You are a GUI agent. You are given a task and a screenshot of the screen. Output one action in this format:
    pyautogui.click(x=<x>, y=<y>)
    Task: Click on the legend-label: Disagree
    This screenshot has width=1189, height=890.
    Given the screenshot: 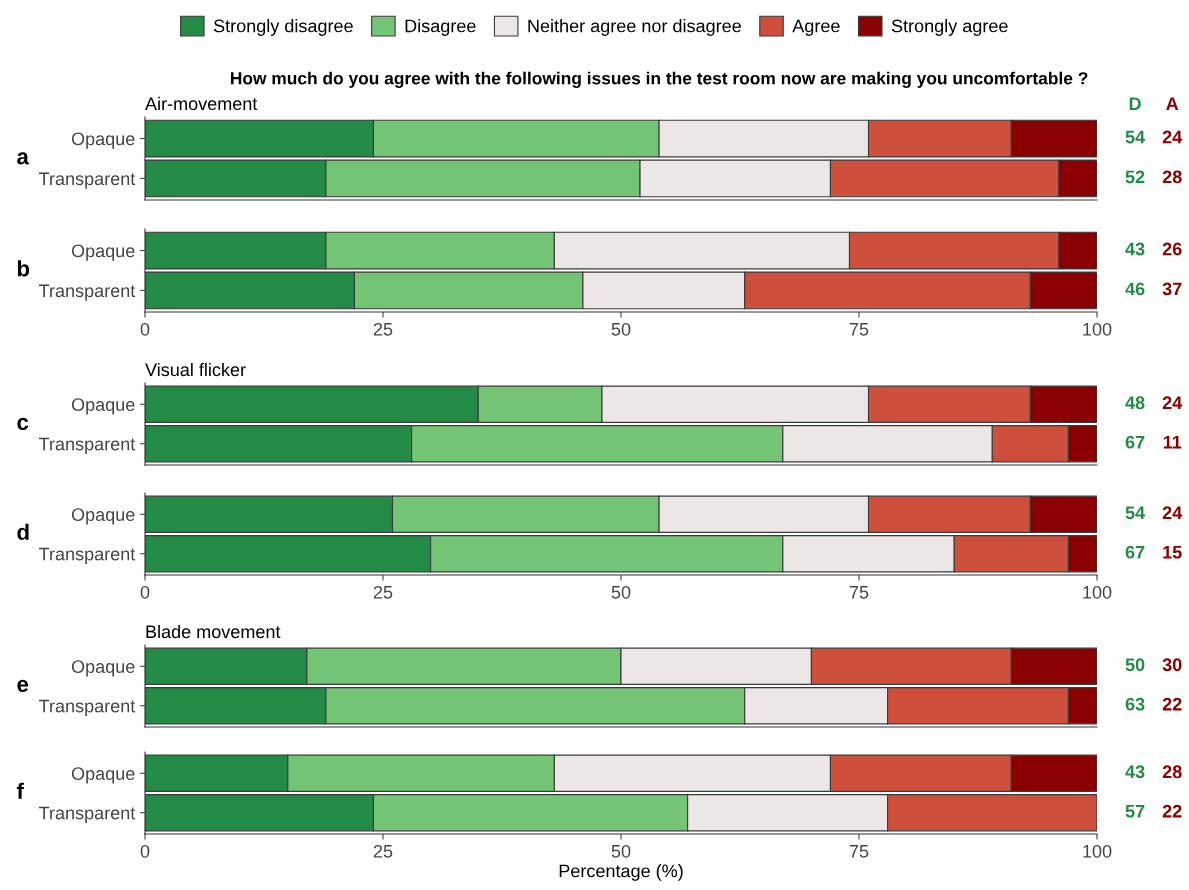 What is the action you would take?
    pyautogui.click(x=440, y=27)
    